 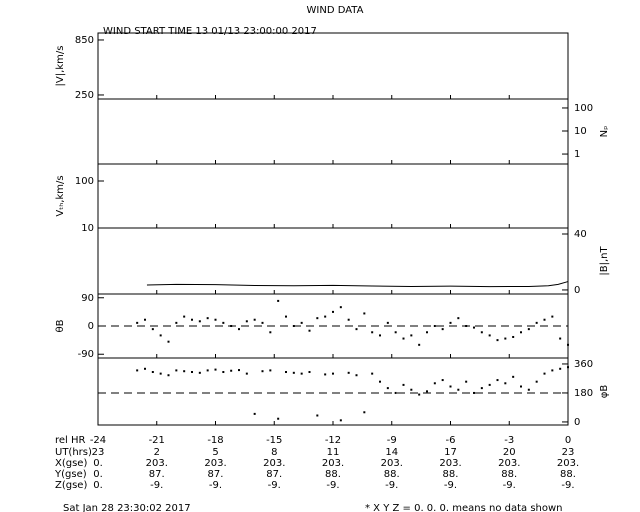 I want to click on y-tick-label: 10, so click(x=580, y=131).